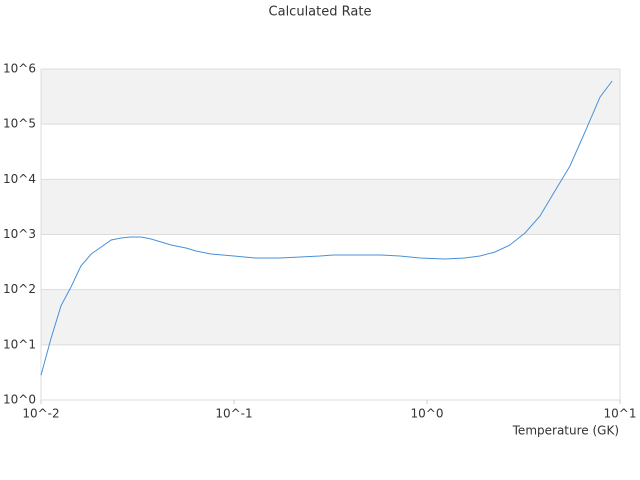 Image resolution: width=640 pixels, height=480 pixels. What do you see at coordinates (565, 431) in the screenshot?
I see `x-axis-label: Temperature (GK)` at bounding box center [565, 431].